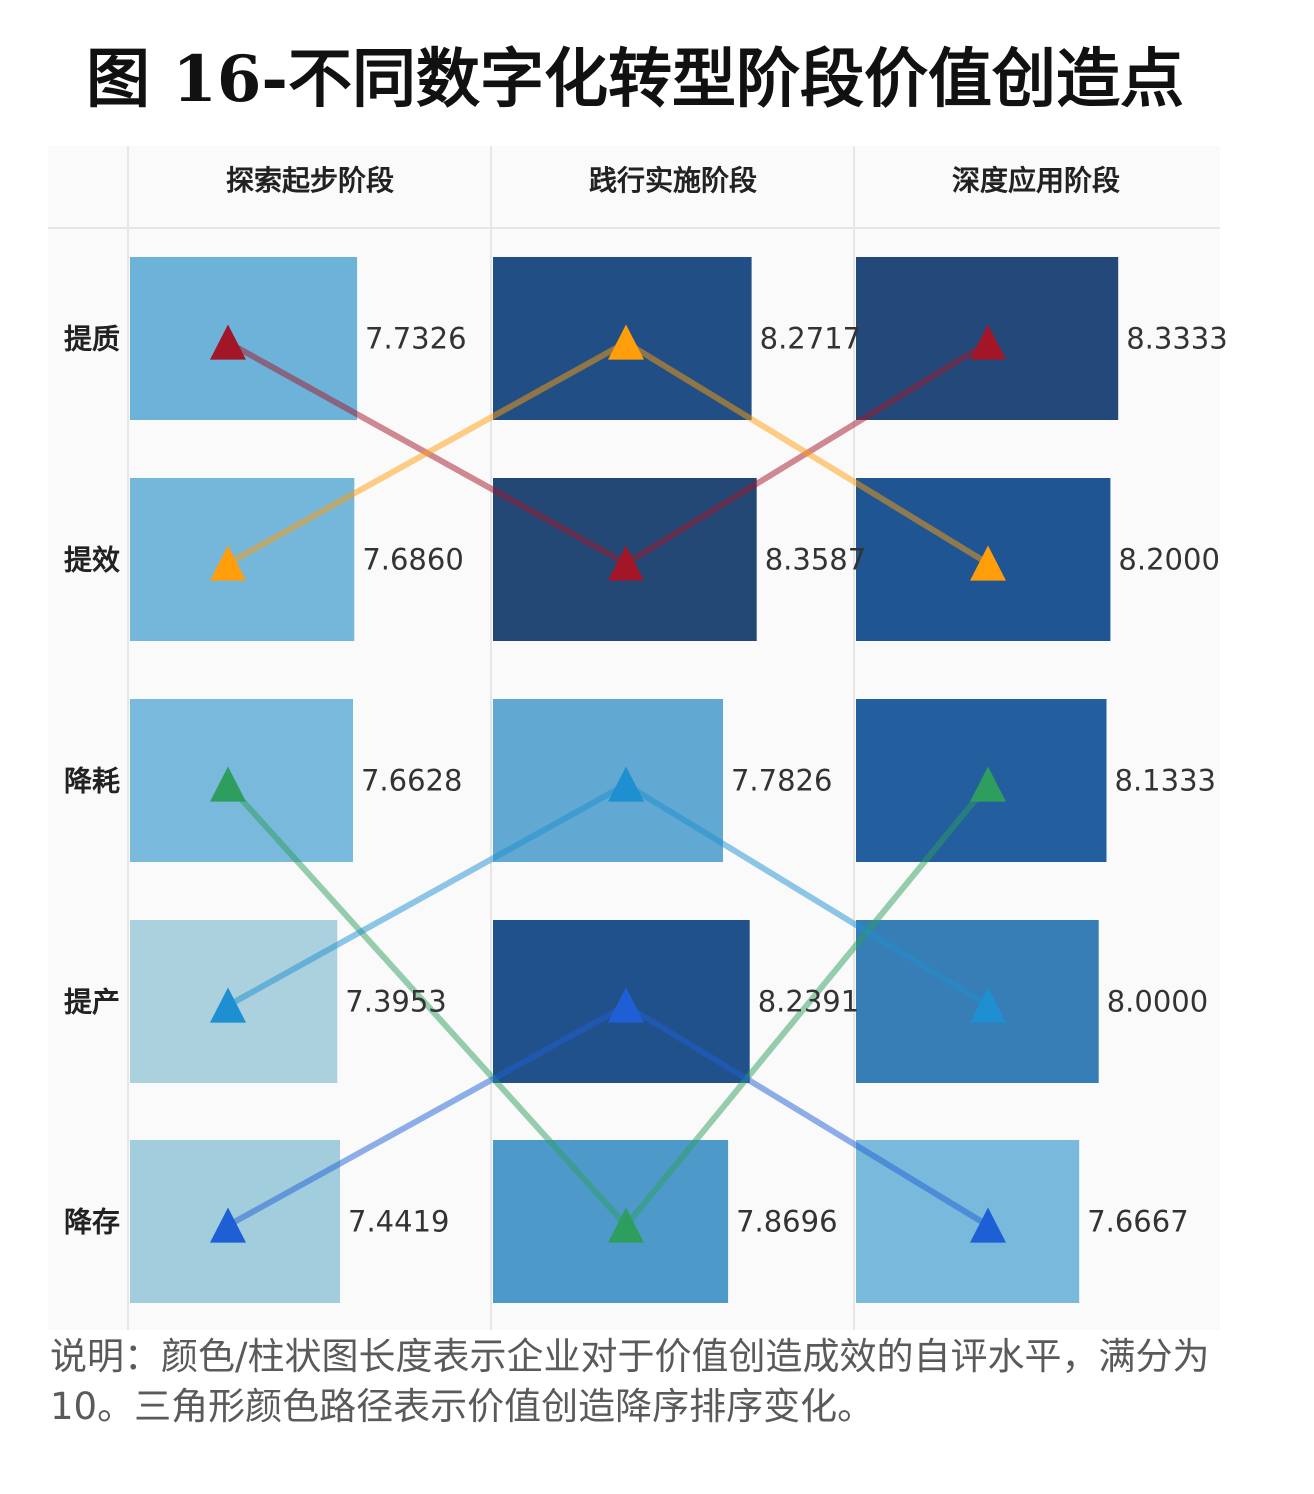  Describe the element at coordinates (92, 560) in the screenshot. I see `category-label: 提效` at that location.